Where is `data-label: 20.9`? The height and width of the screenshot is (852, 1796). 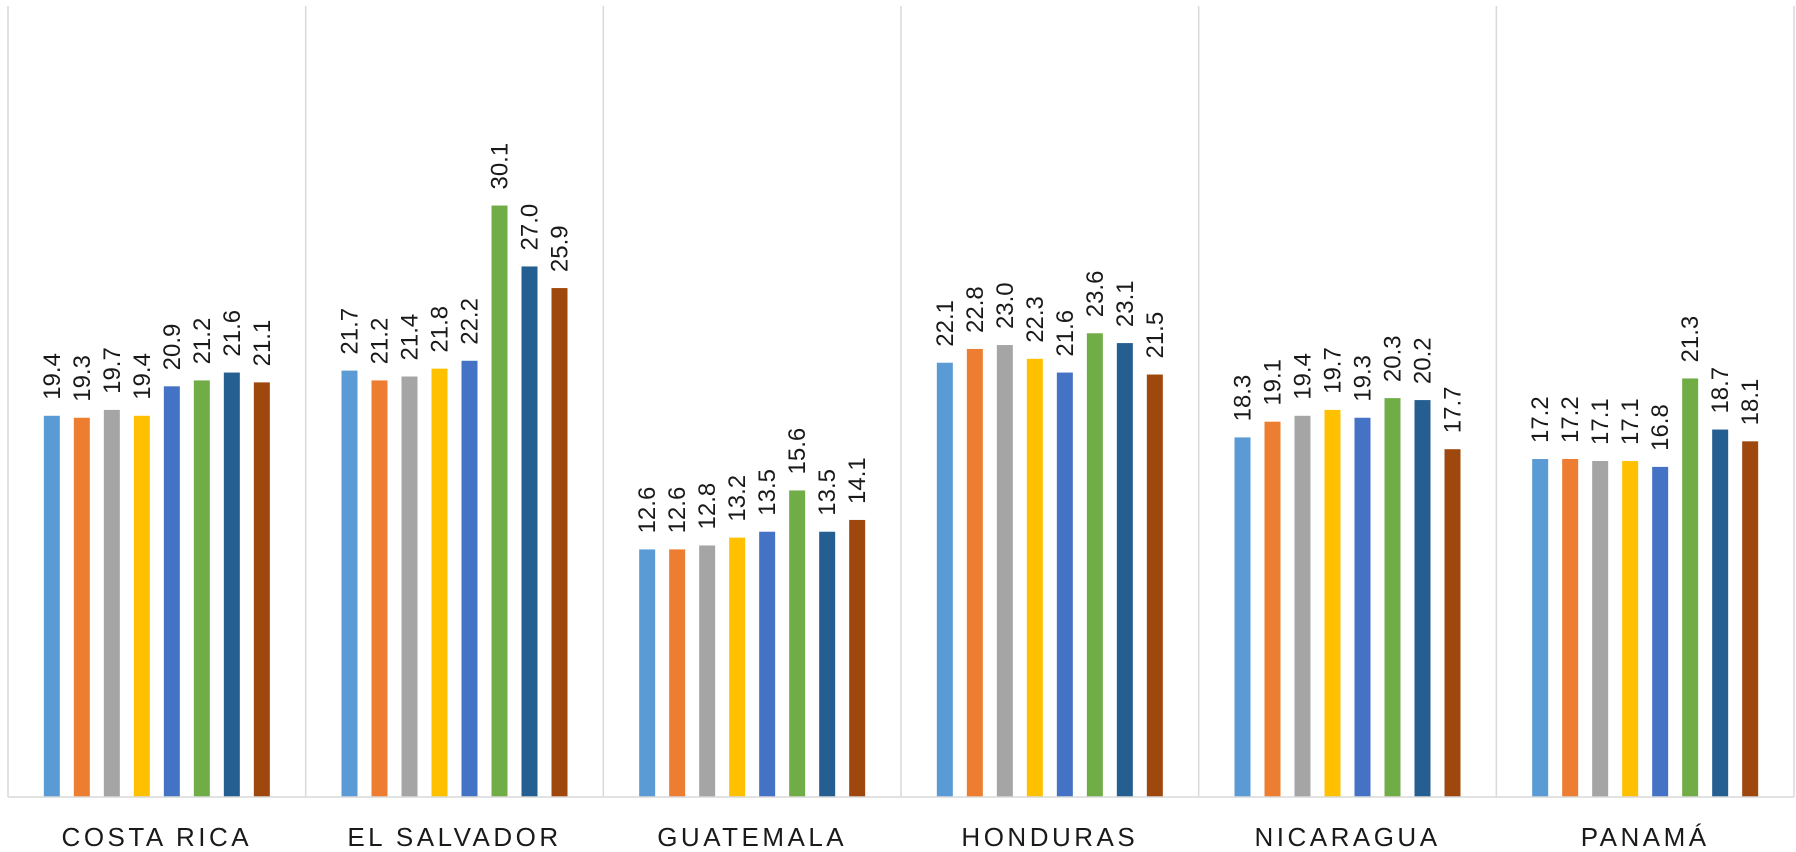 data-label: 20.9 is located at coordinates (172, 347).